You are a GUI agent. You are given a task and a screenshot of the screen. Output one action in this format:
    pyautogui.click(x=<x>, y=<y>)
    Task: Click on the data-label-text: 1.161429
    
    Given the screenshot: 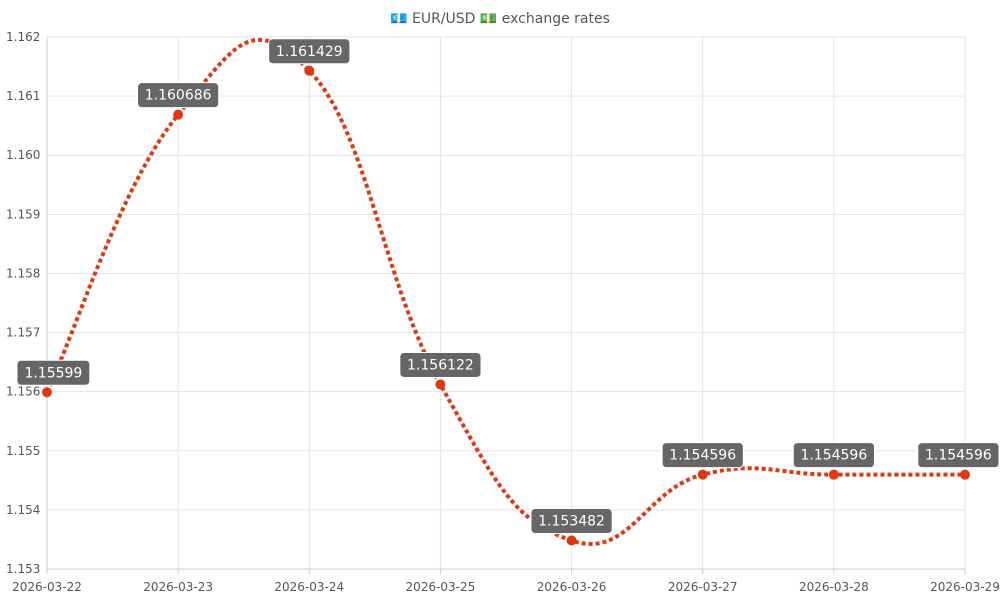 What is the action you would take?
    pyautogui.click(x=309, y=52)
    